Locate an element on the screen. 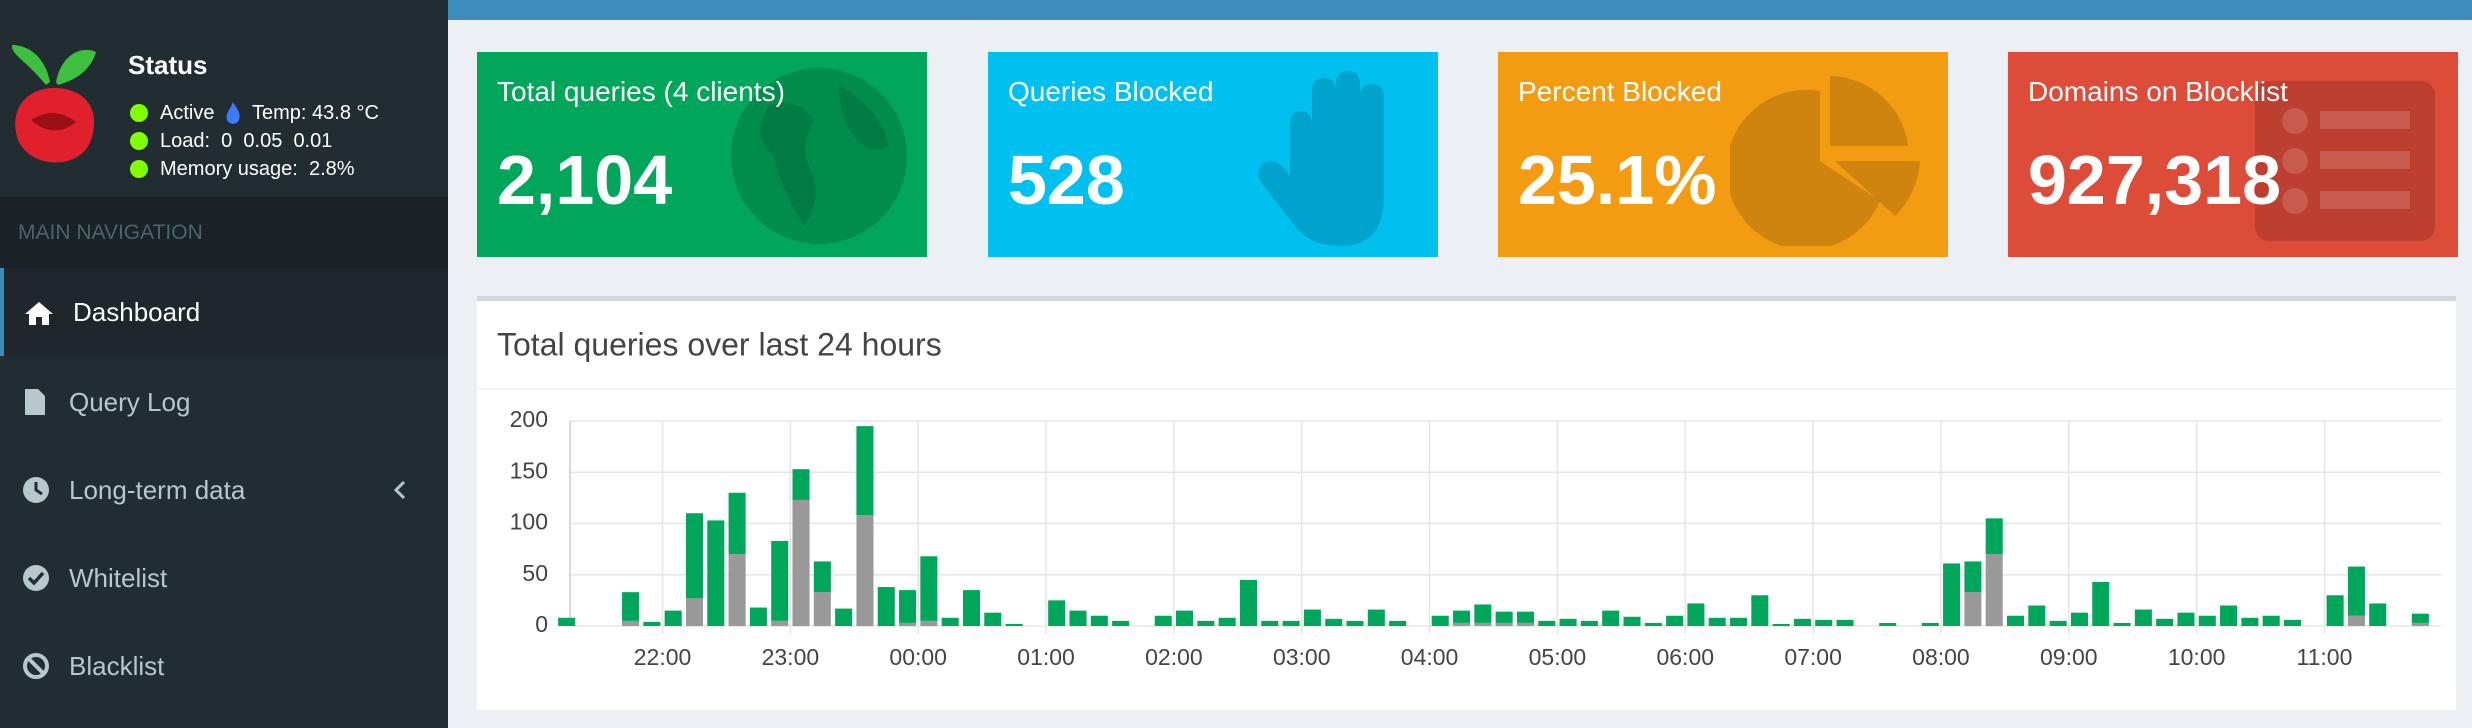 The height and width of the screenshot is (728, 2472). nav-item: Long-term data is located at coordinates (224, 490).